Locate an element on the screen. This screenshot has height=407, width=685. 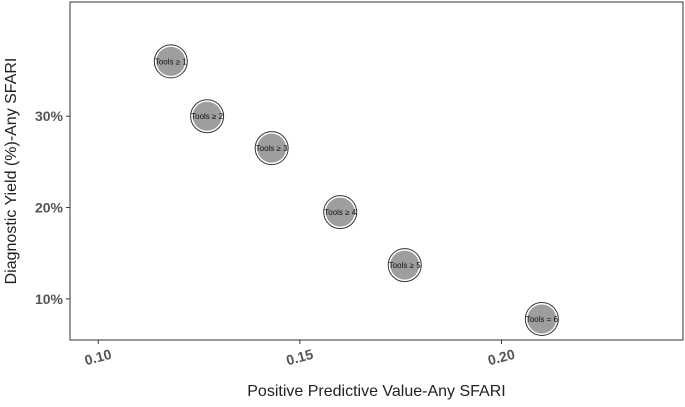
point-label: Tools ≥ 2 is located at coordinates (207, 116).